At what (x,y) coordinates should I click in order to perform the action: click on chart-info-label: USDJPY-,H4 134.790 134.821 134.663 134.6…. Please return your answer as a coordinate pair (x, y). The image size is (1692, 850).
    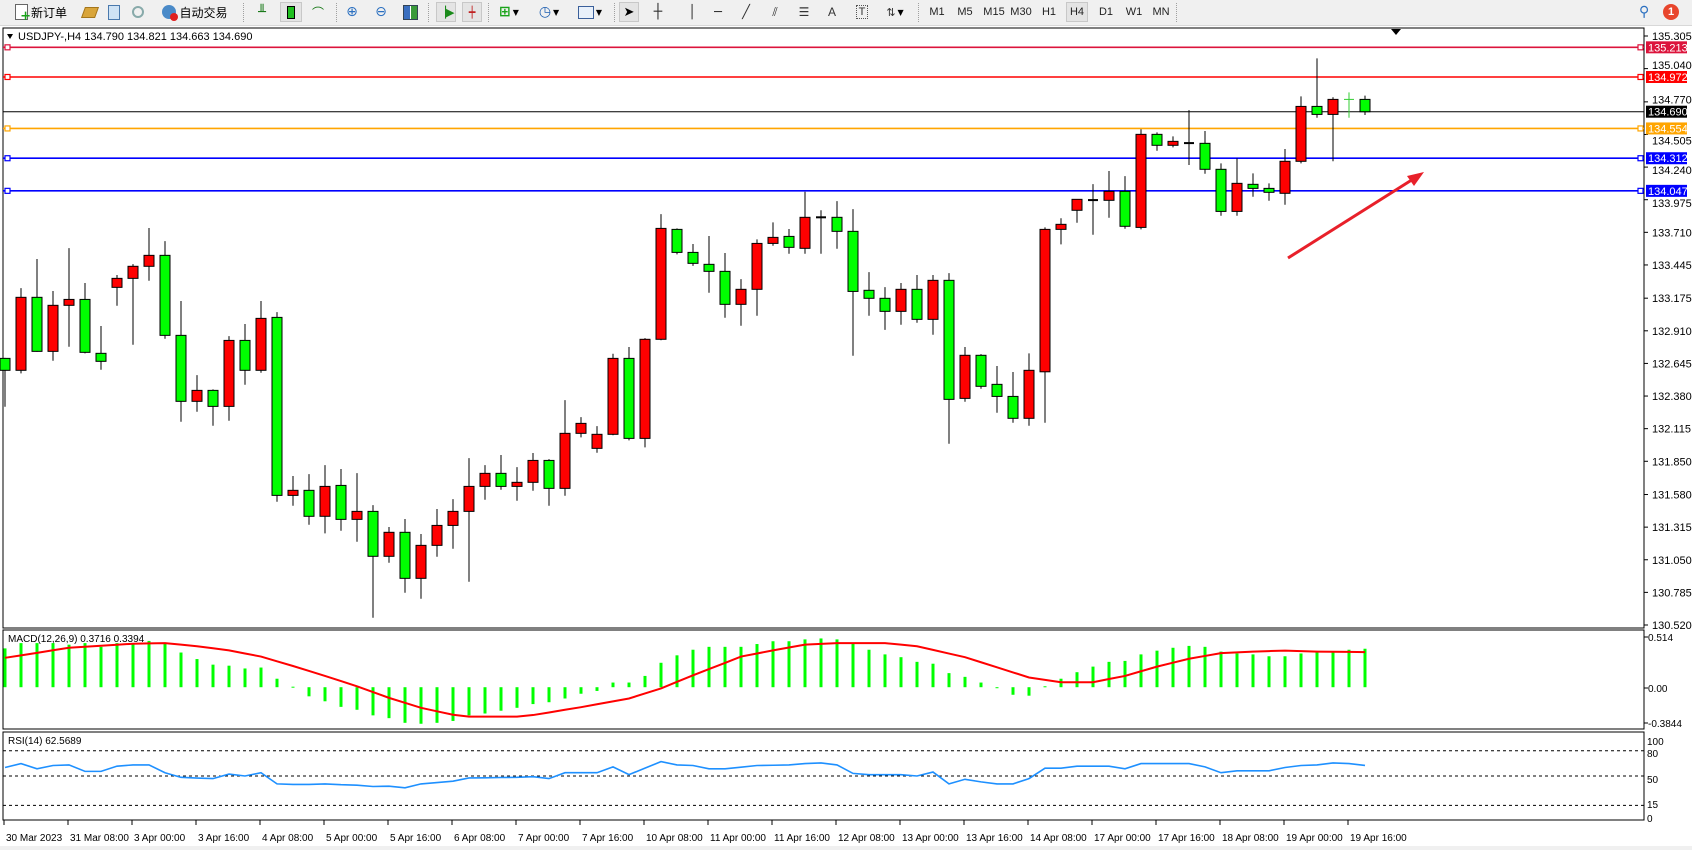
    Looking at the image, I should click on (135, 37).